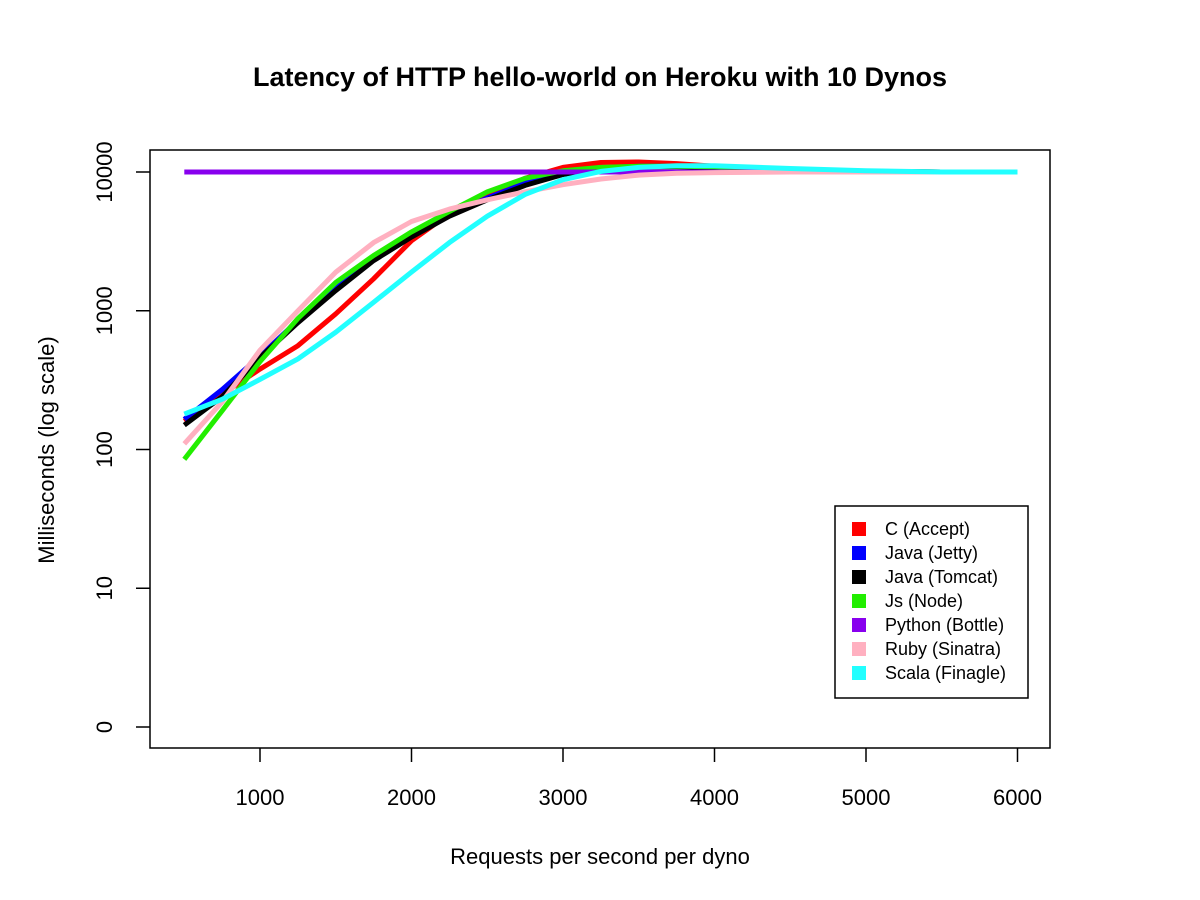 Image resolution: width=1200 pixels, height=900 pixels. Describe the element at coordinates (104, 310) in the screenshot. I see `y-tick-label: 1000` at that location.